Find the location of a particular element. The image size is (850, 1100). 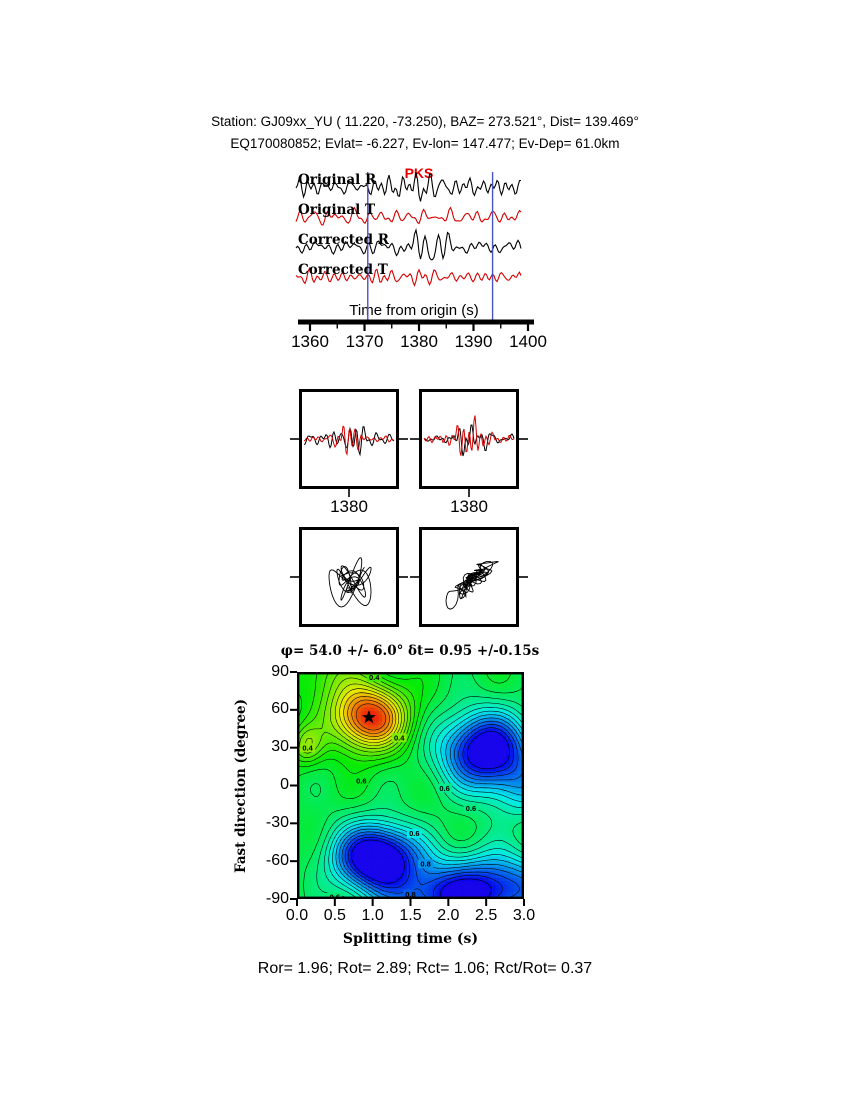

particle-motion-svg-uncorrected is located at coordinates (350, 582).